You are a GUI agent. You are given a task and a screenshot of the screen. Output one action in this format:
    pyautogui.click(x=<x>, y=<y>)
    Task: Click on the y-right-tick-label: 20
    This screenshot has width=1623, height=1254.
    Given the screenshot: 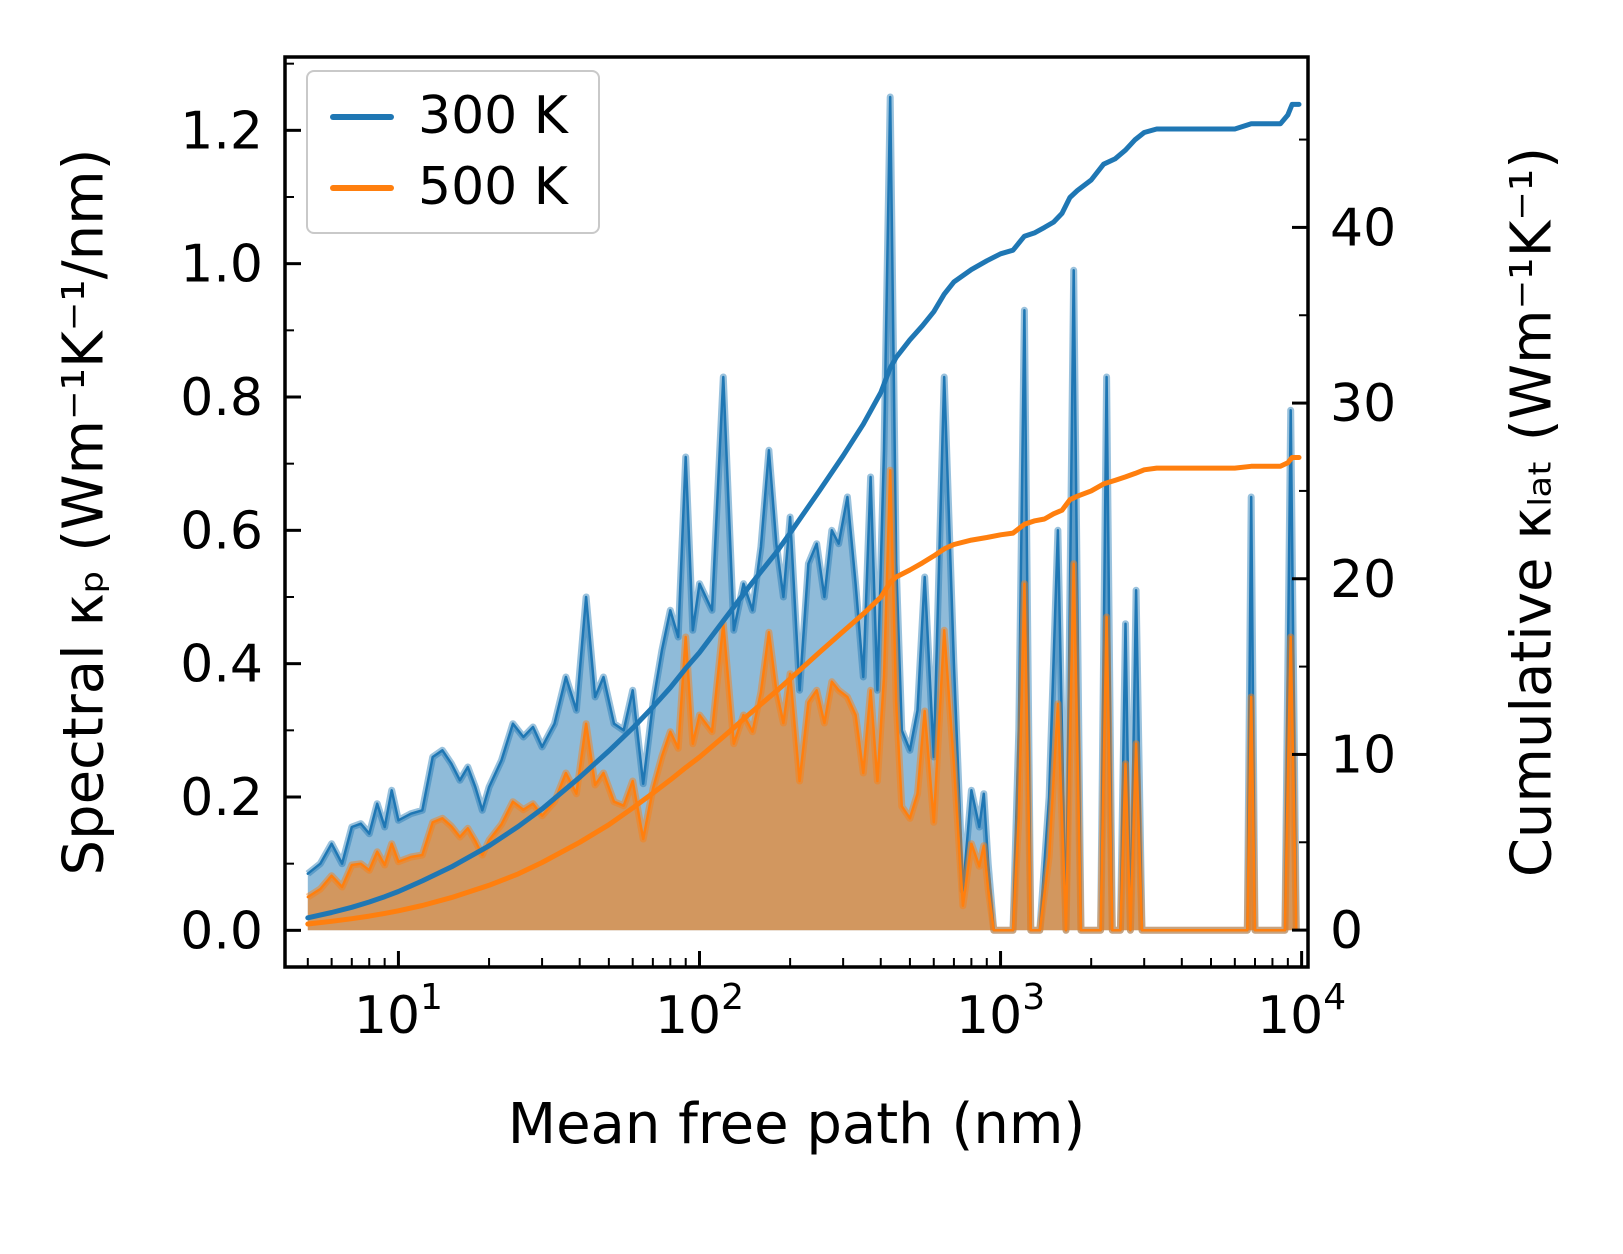 What is the action you would take?
    pyautogui.click(x=1363, y=580)
    